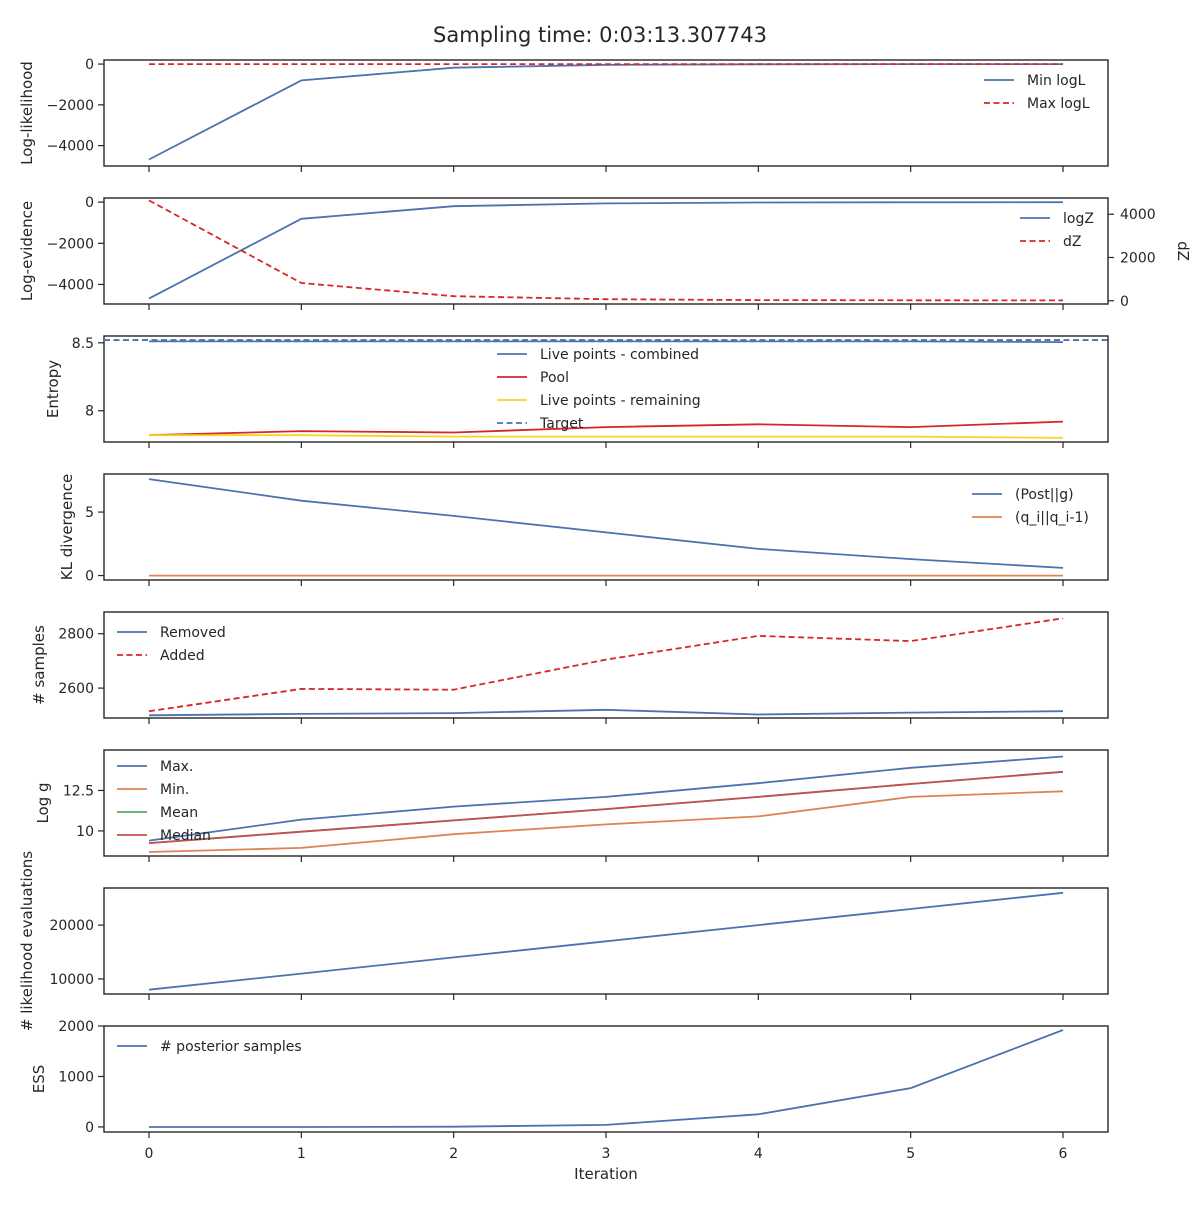  I want to click on legend-label: Added, so click(182, 656).